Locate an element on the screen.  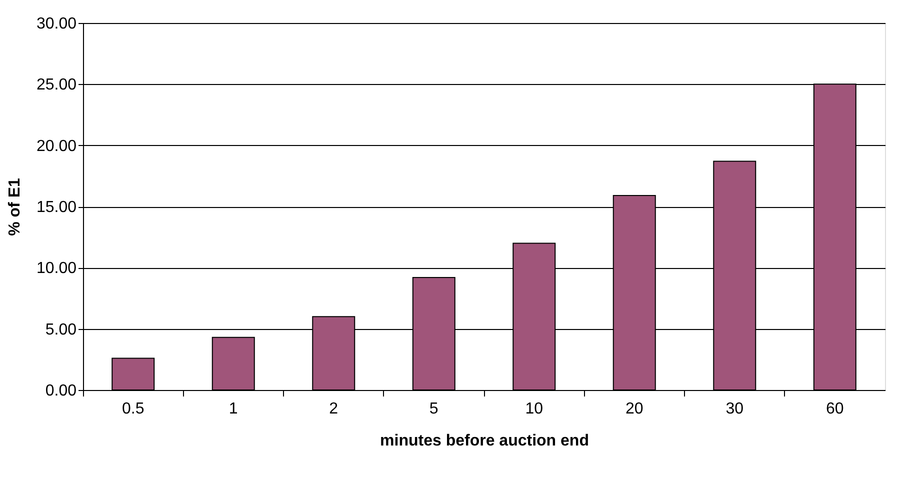
x-tick-label: 30 is located at coordinates (735, 409).